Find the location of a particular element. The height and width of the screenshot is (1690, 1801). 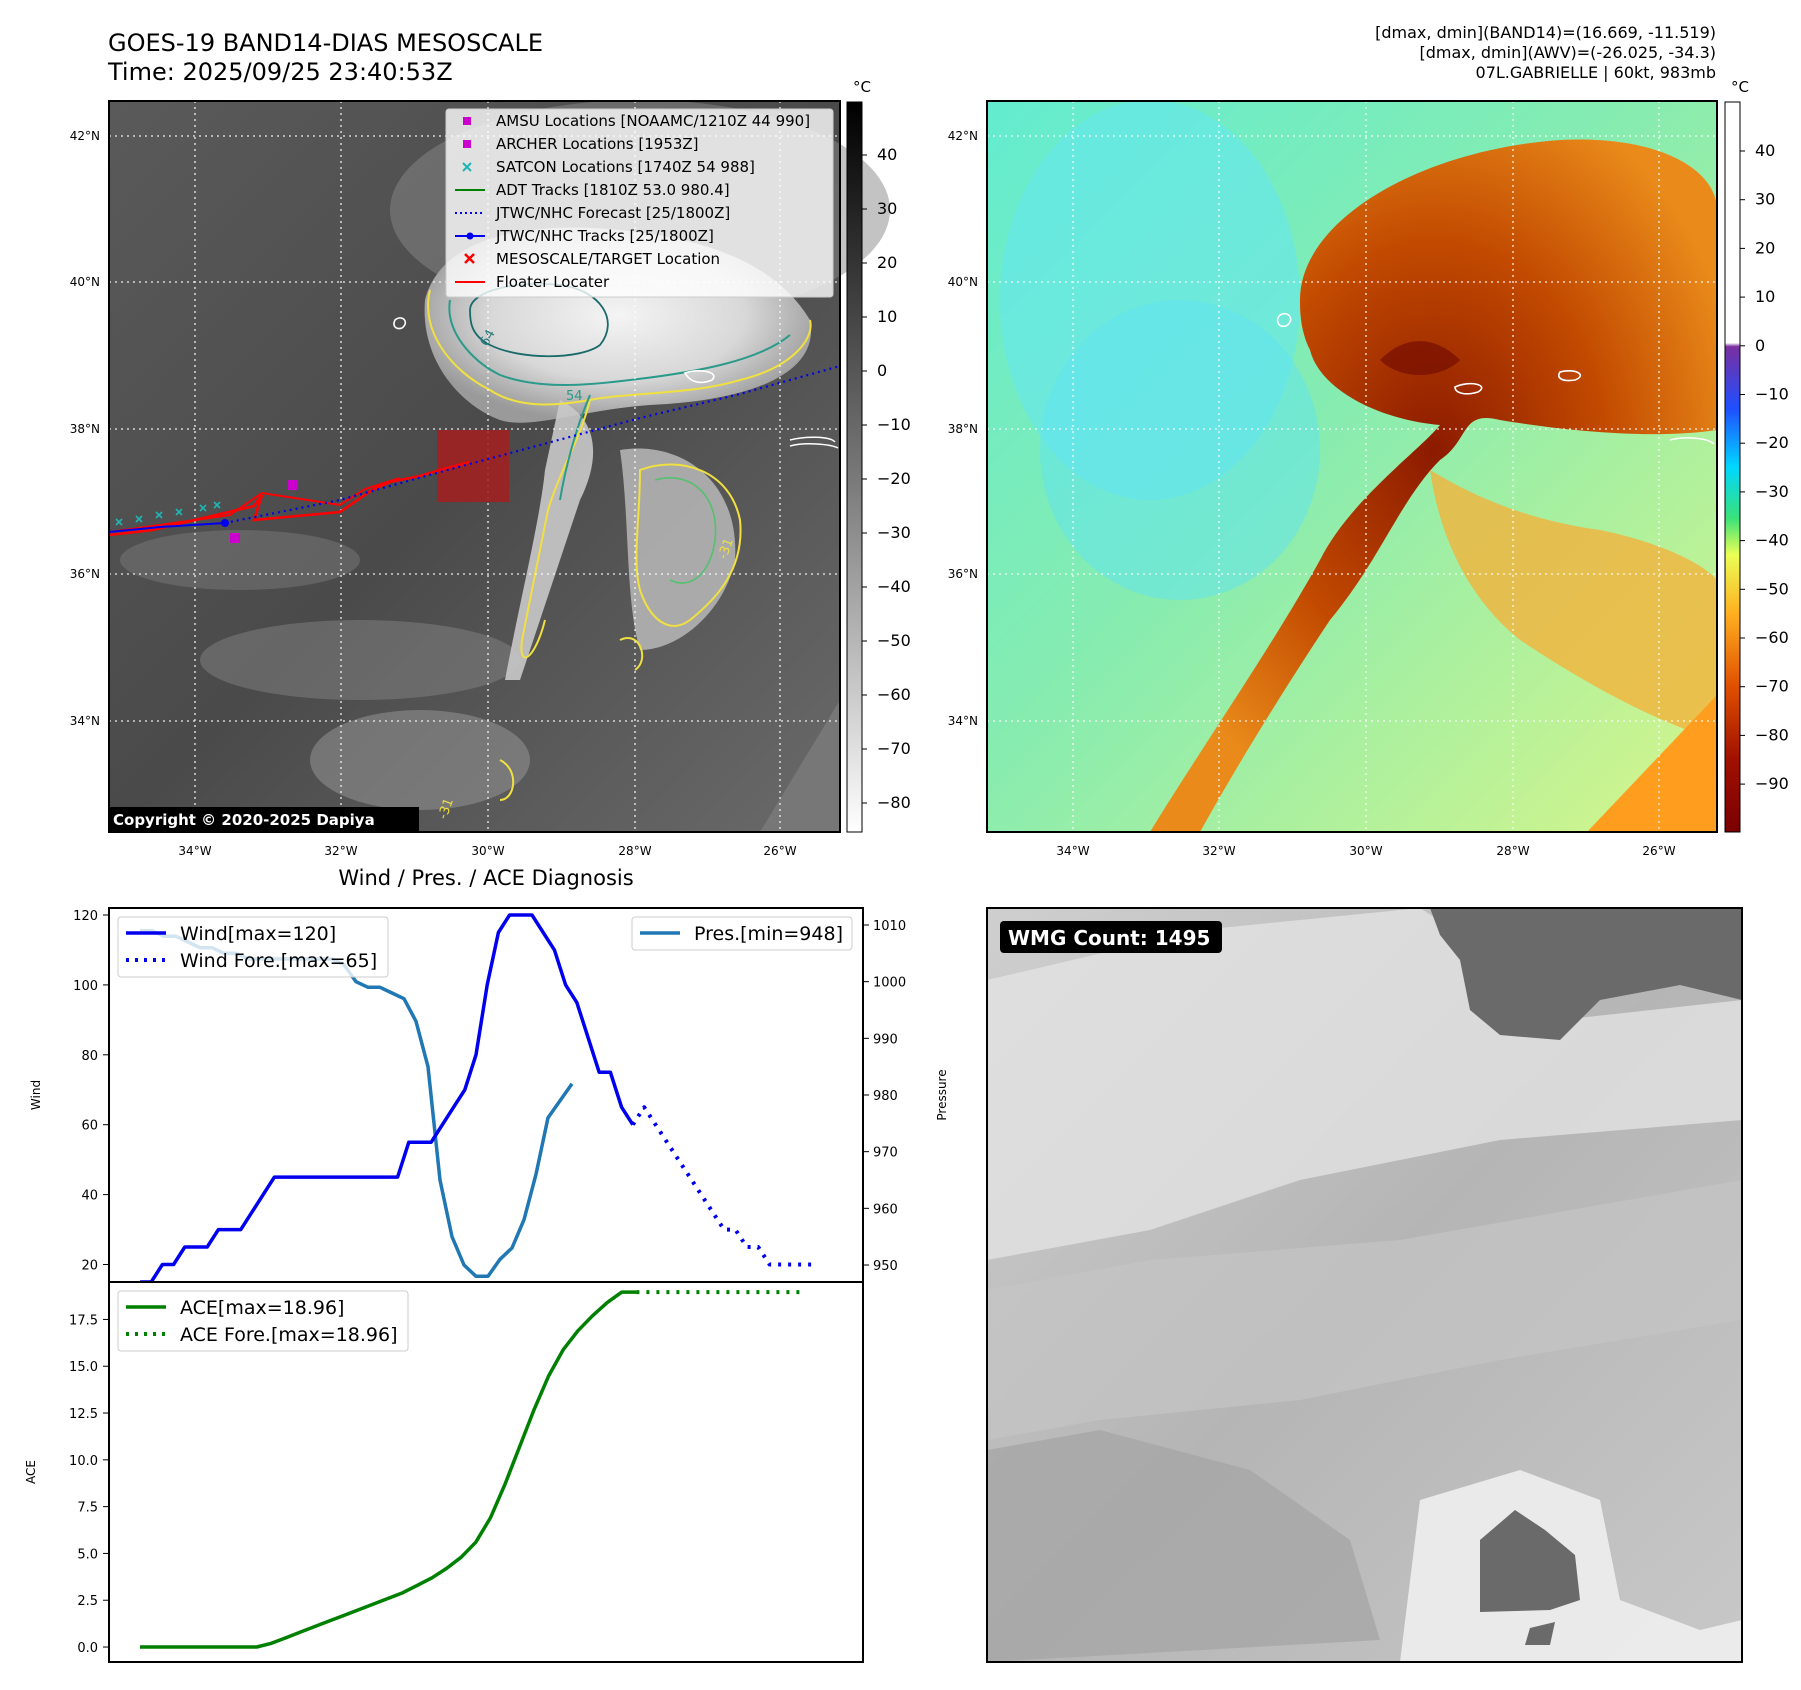

ir-contour-teal is located at coordinates (619, 342).